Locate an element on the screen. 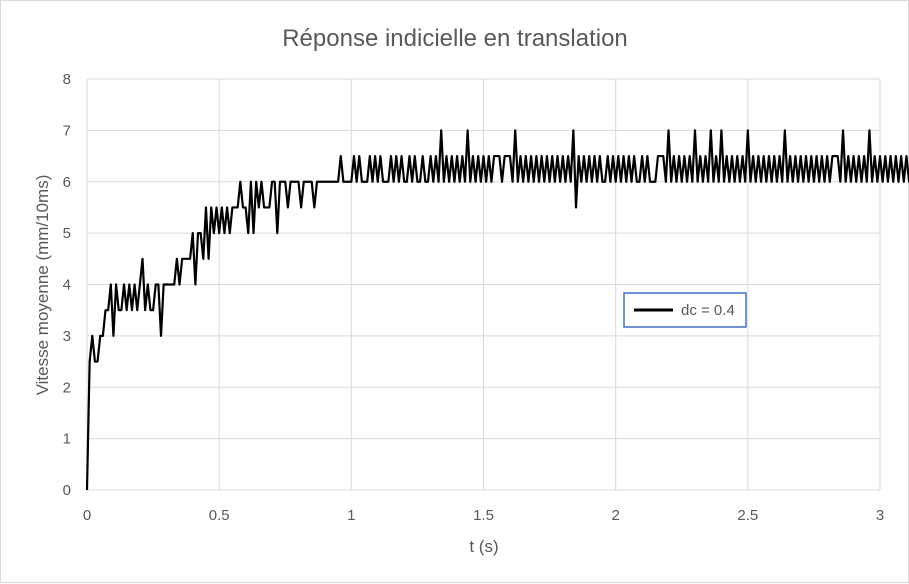  x-tick-label: 1.5 is located at coordinates (483, 515).